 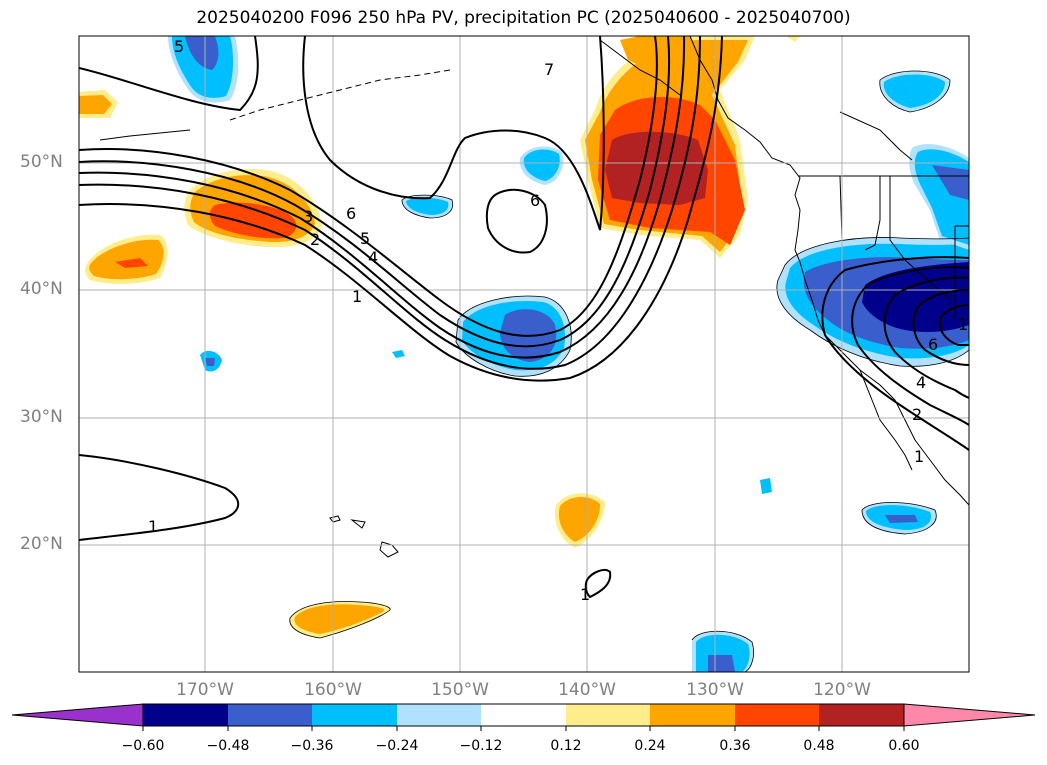 What do you see at coordinates (397, 746) in the screenshot?
I see `colorbar-tick-label: −0.24` at bounding box center [397, 746].